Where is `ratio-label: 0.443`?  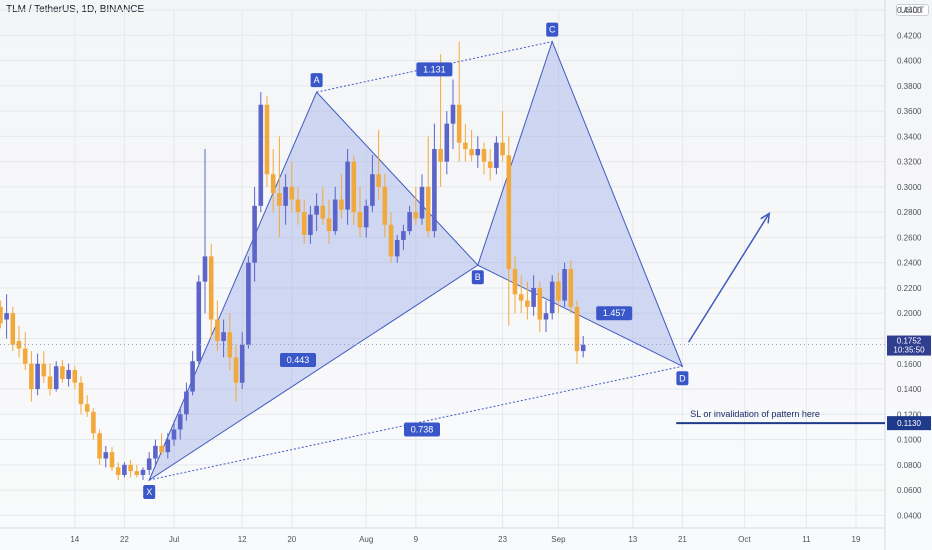
ratio-label: 0.443 is located at coordinates (298, 360).